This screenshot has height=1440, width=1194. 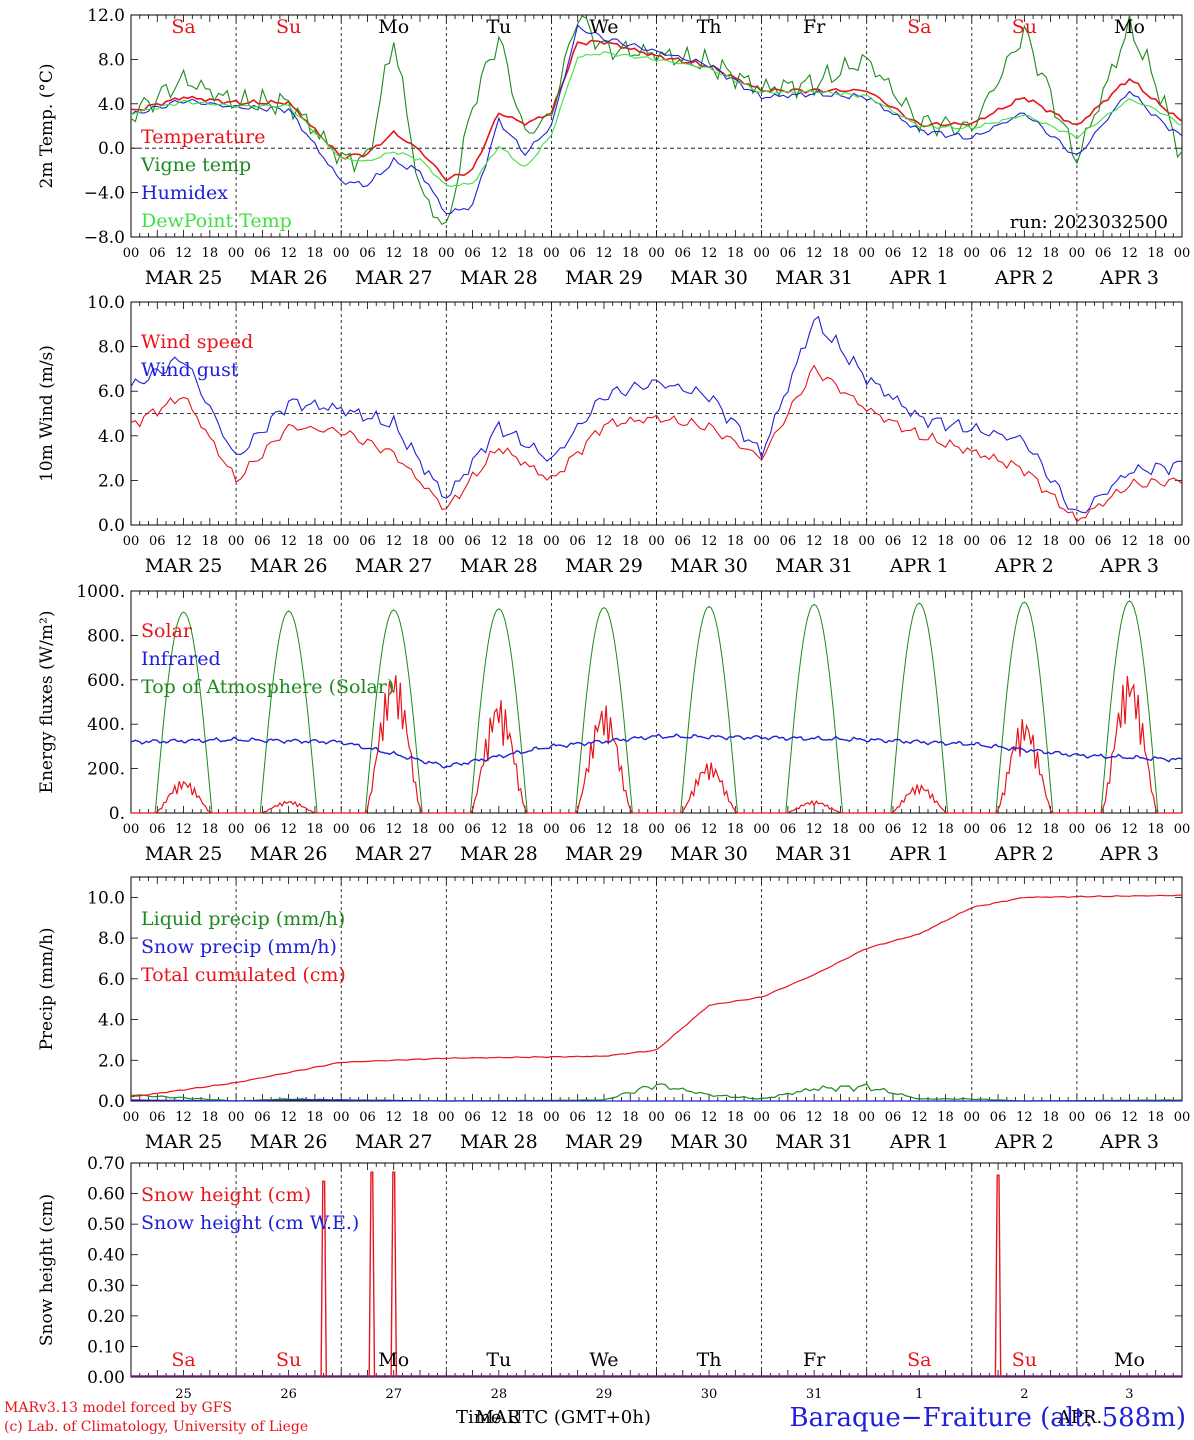 I want to click on month-label: APR., so click(x=1079, y=1417).